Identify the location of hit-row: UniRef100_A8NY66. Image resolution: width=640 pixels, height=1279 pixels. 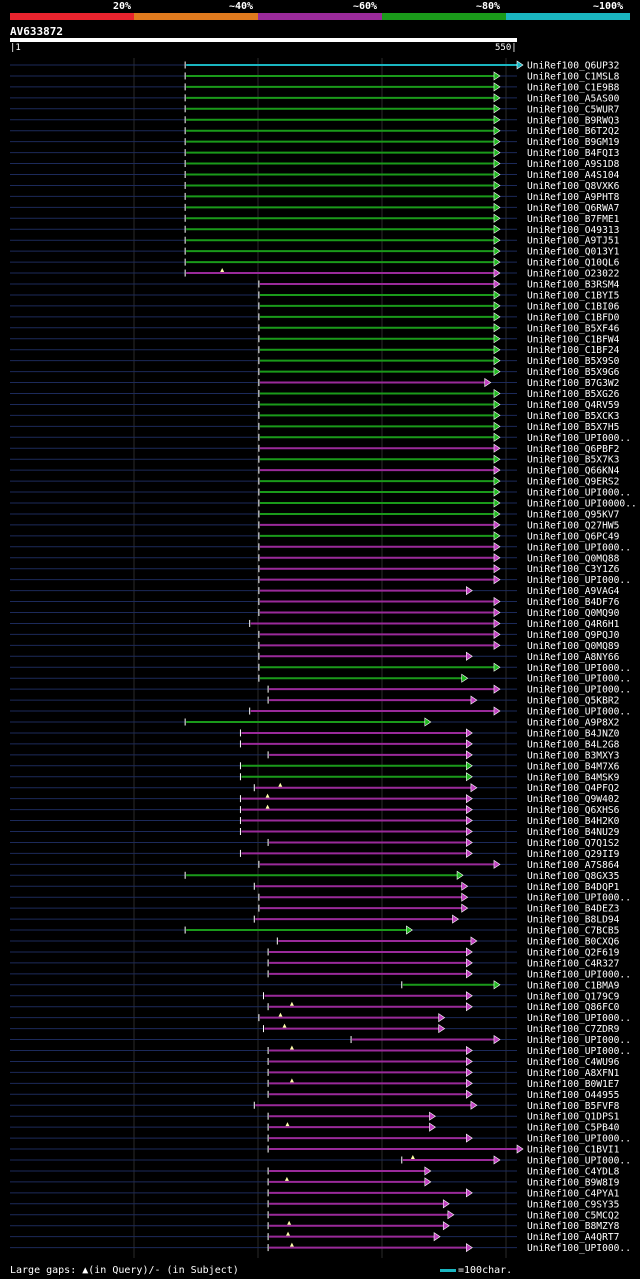
(315, 657).